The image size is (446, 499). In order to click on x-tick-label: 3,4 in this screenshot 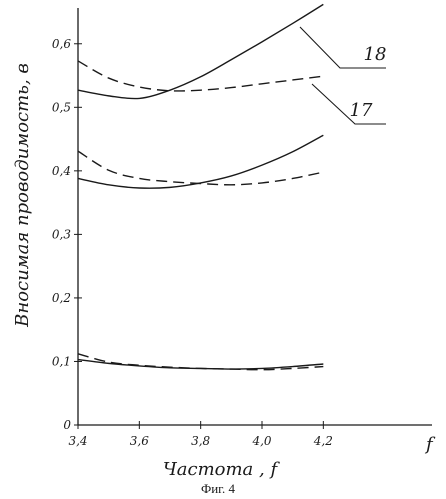, I will do `click(77, 441)`.